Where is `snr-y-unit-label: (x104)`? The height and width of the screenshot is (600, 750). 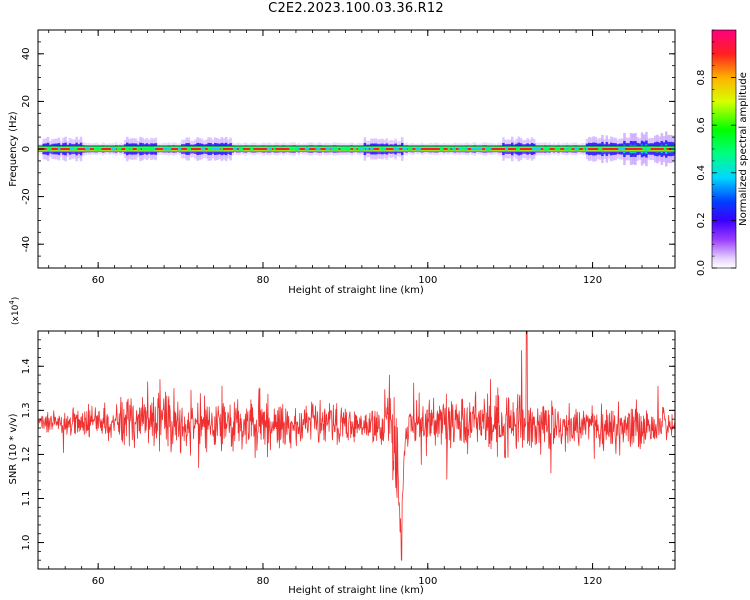
snr-y-unit-label: (x104) is located at coordinates (14, 311).